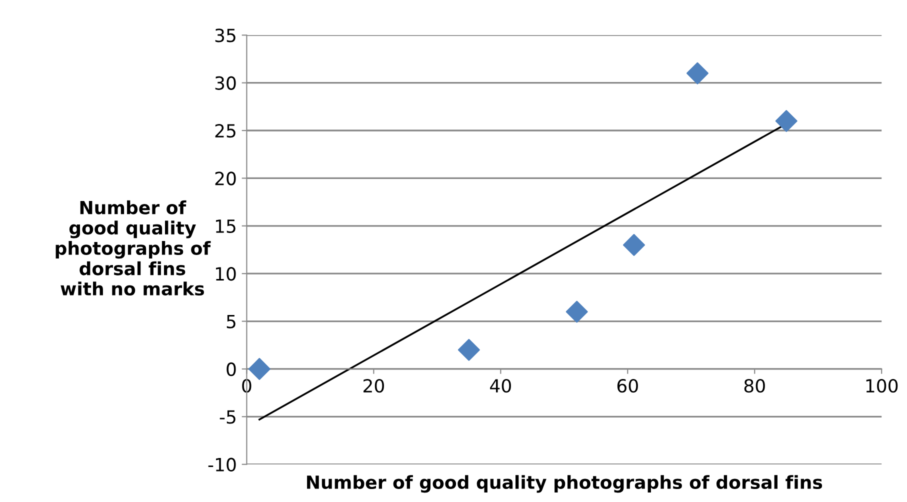 The image size is (907, 502). What do you see at coordinates (226, 227) in the screenshot?
I see `y-tick-label: 15` at bounding box center [226, 227].